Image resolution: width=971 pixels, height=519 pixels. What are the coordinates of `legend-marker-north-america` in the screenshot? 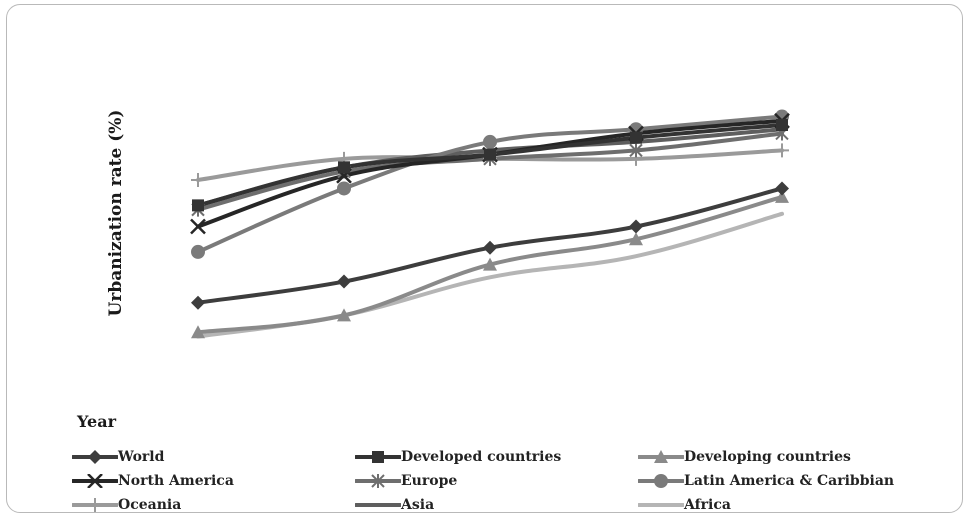 It's located at (95, 481).